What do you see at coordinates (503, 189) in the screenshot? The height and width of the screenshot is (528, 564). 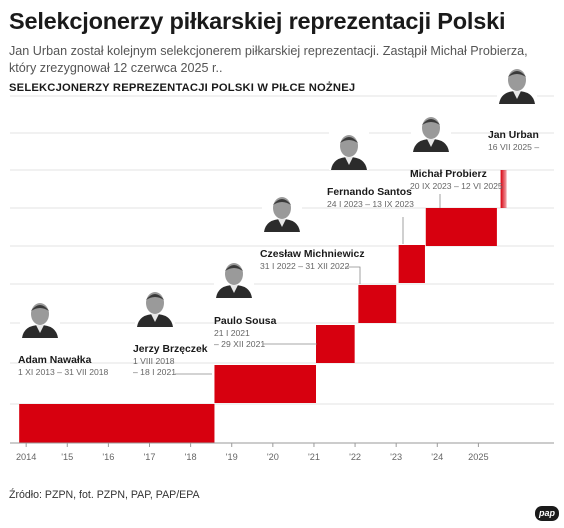 I see `coach-bar-current` at bounding box center [503, 189].